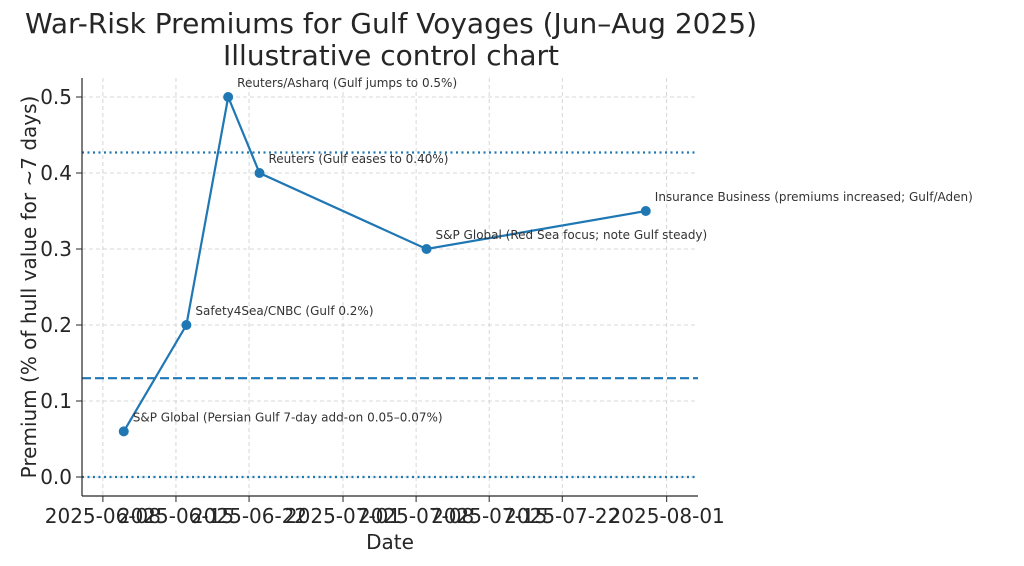 Image resolution: width=1024 pixels, height=566 pixels. What do you see at coordinates (56, 325) in the screenshot?
I see `y-tick-label: 0.2` at bounding box center [56, 325].